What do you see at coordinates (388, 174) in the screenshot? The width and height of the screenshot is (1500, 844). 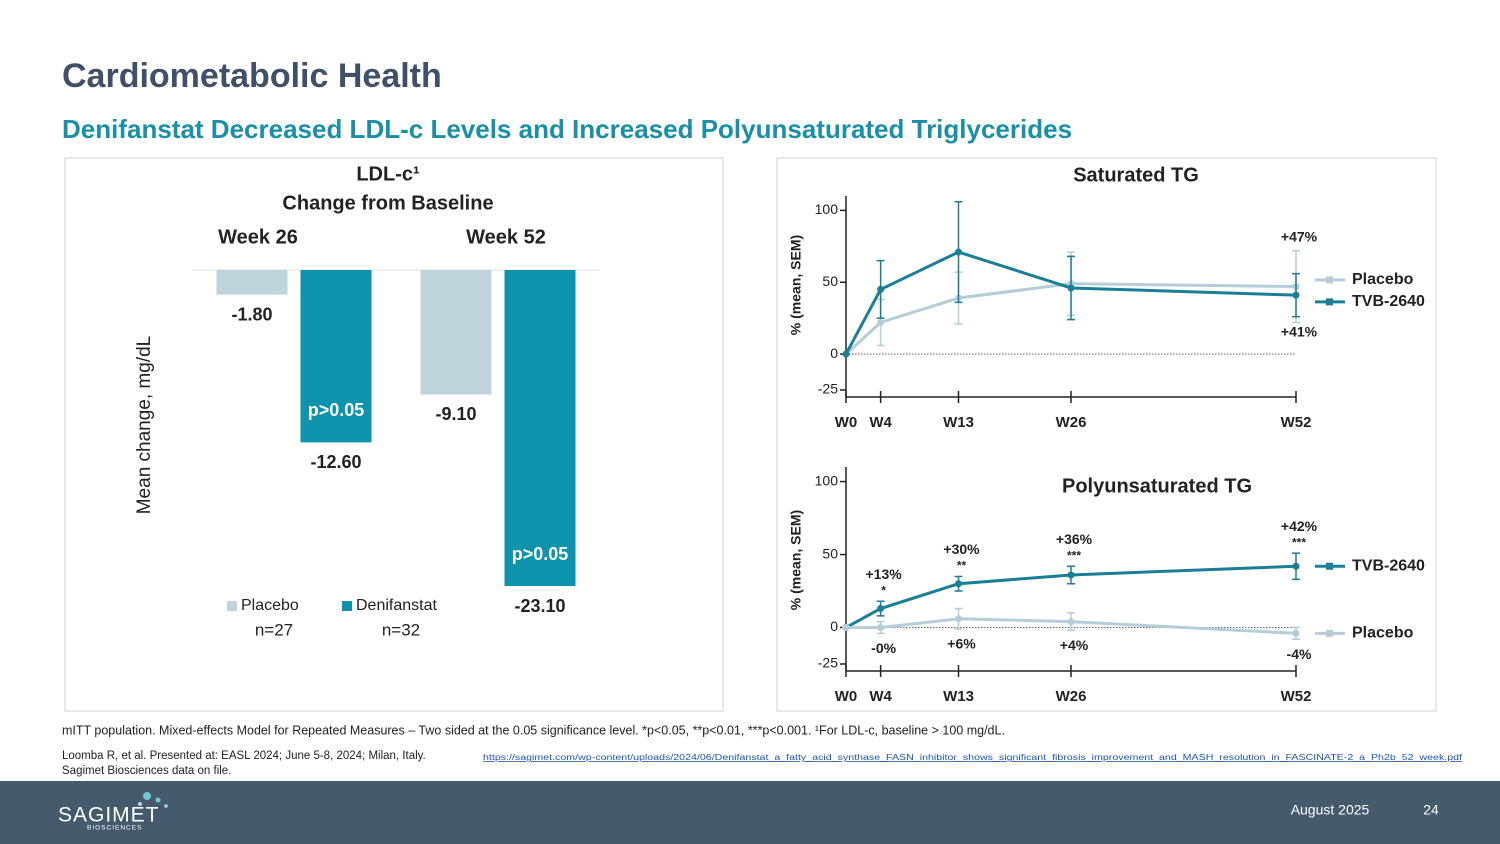 I see `chart-title: LDL-c¹` at bounding box center [388, 174].